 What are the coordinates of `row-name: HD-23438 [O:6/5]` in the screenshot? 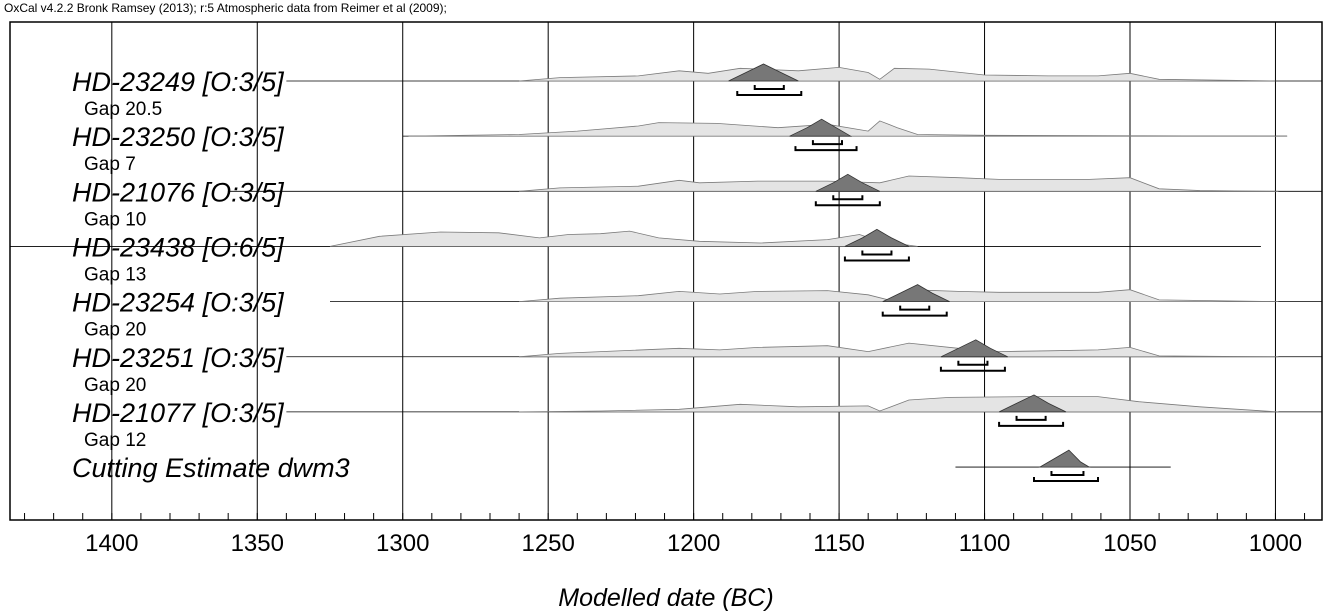 It's located at (178, 247).